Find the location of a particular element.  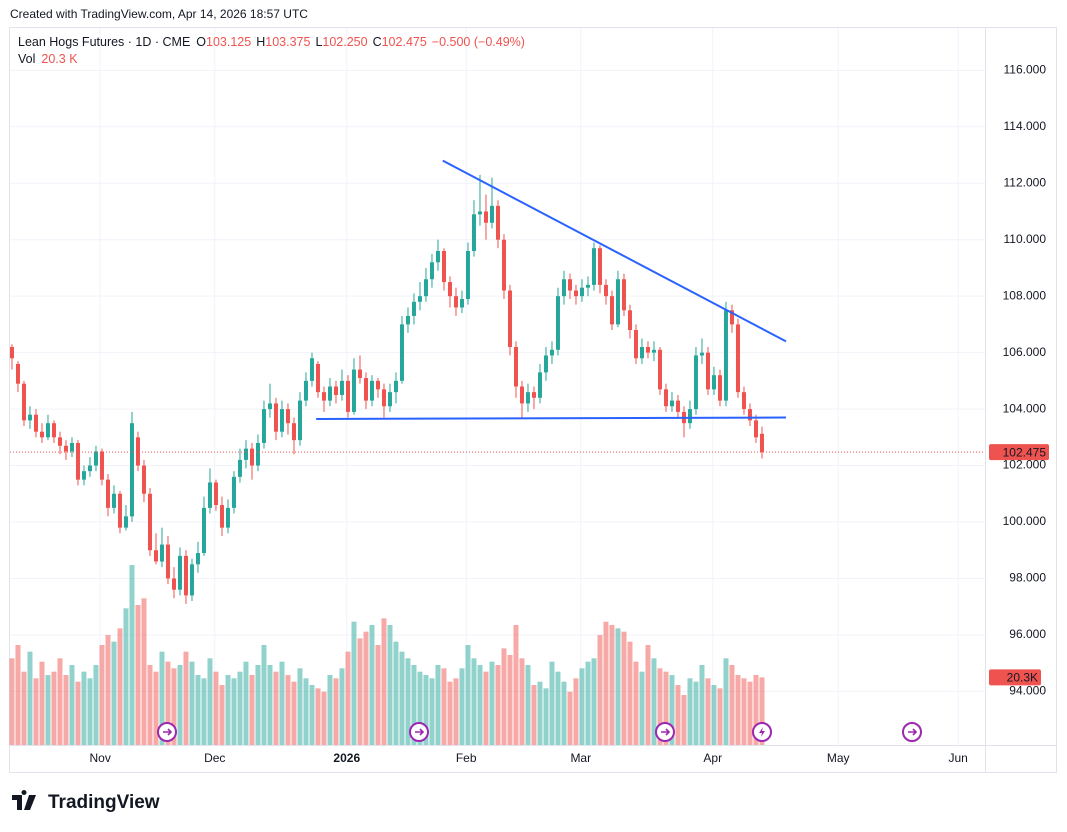

y-tick-label: 98.000 is located at coordinates (1027, 578).